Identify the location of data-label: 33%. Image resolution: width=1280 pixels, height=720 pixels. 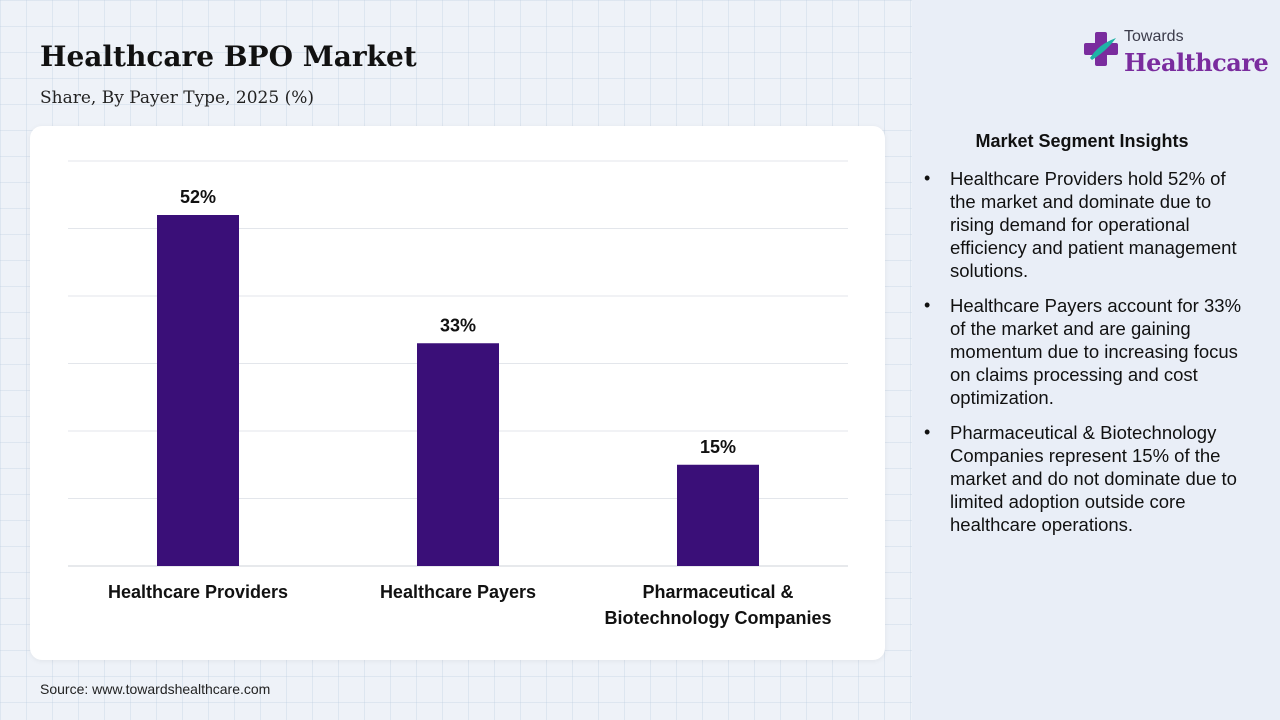
(458, 325).